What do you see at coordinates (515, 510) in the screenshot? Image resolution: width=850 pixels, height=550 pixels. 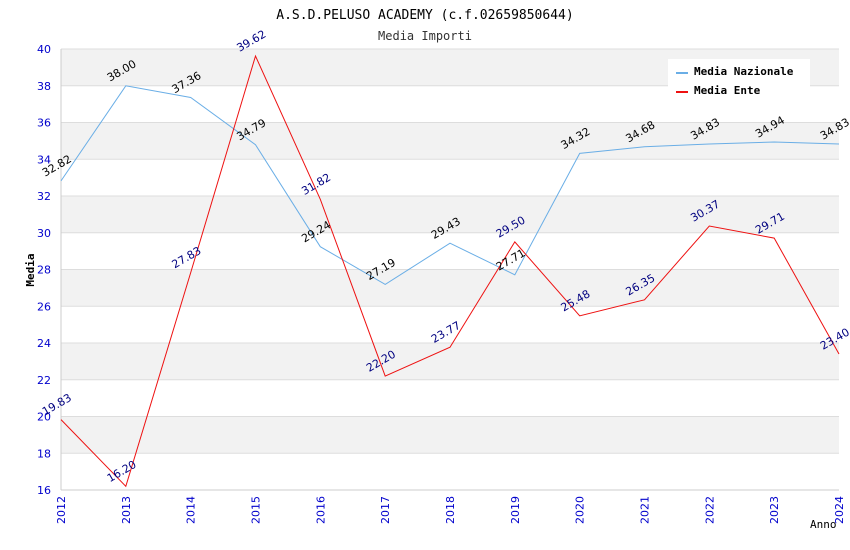 I see `x-tick-label-2019: 2019` at bounding box center [515, 510].